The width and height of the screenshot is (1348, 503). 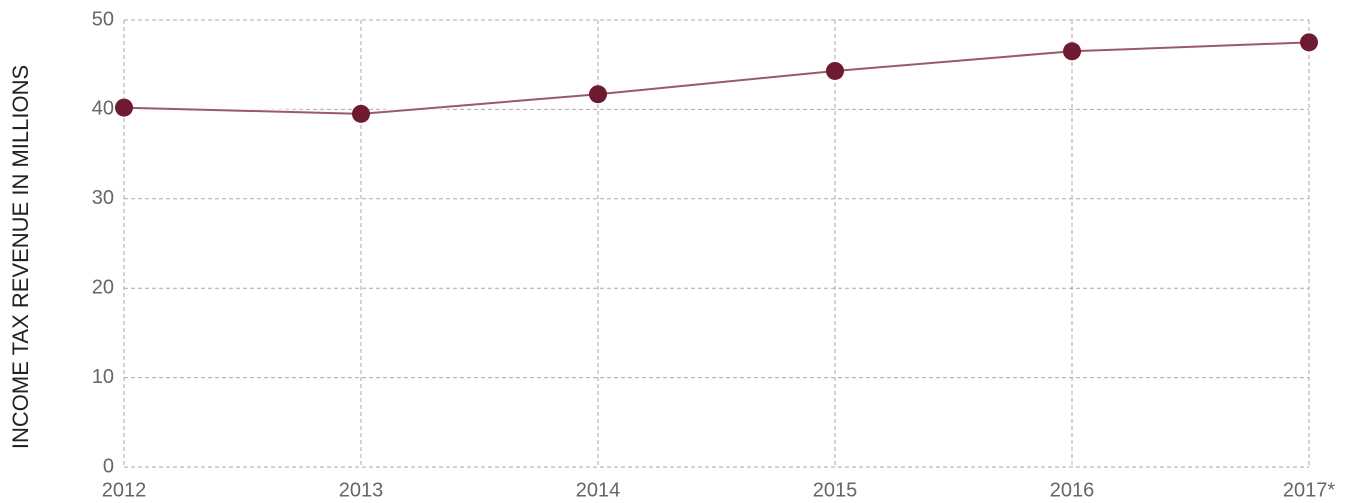 I want to click on x-tick-label: 2016, so click(x=1072, y=490).